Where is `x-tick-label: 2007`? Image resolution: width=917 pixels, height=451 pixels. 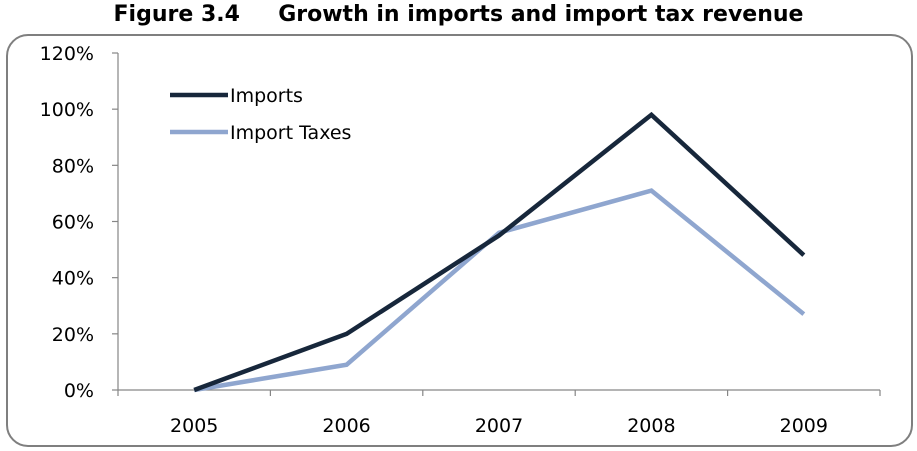
x-tick-label: 2007 is located at coordinates (499, 426).